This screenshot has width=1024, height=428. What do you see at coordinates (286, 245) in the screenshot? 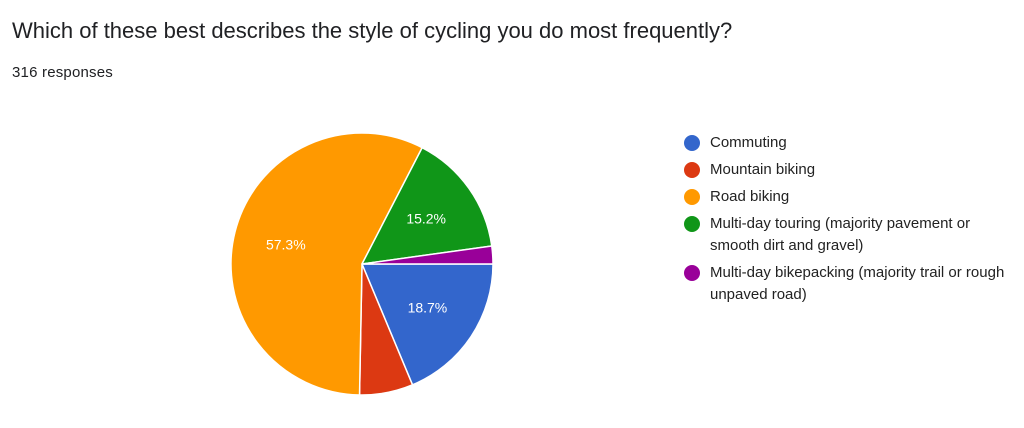
I see `slice-label-road-biking: 57.3%` at bounding box center [286, 245].